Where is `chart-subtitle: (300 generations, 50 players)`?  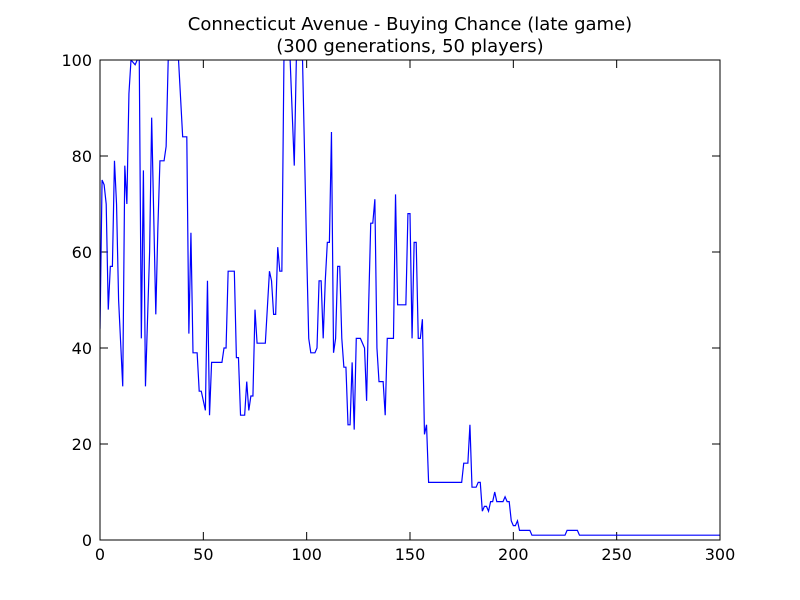
chart-subtitle: (300 generations, 50 players) is located at coordinates (409, 46).